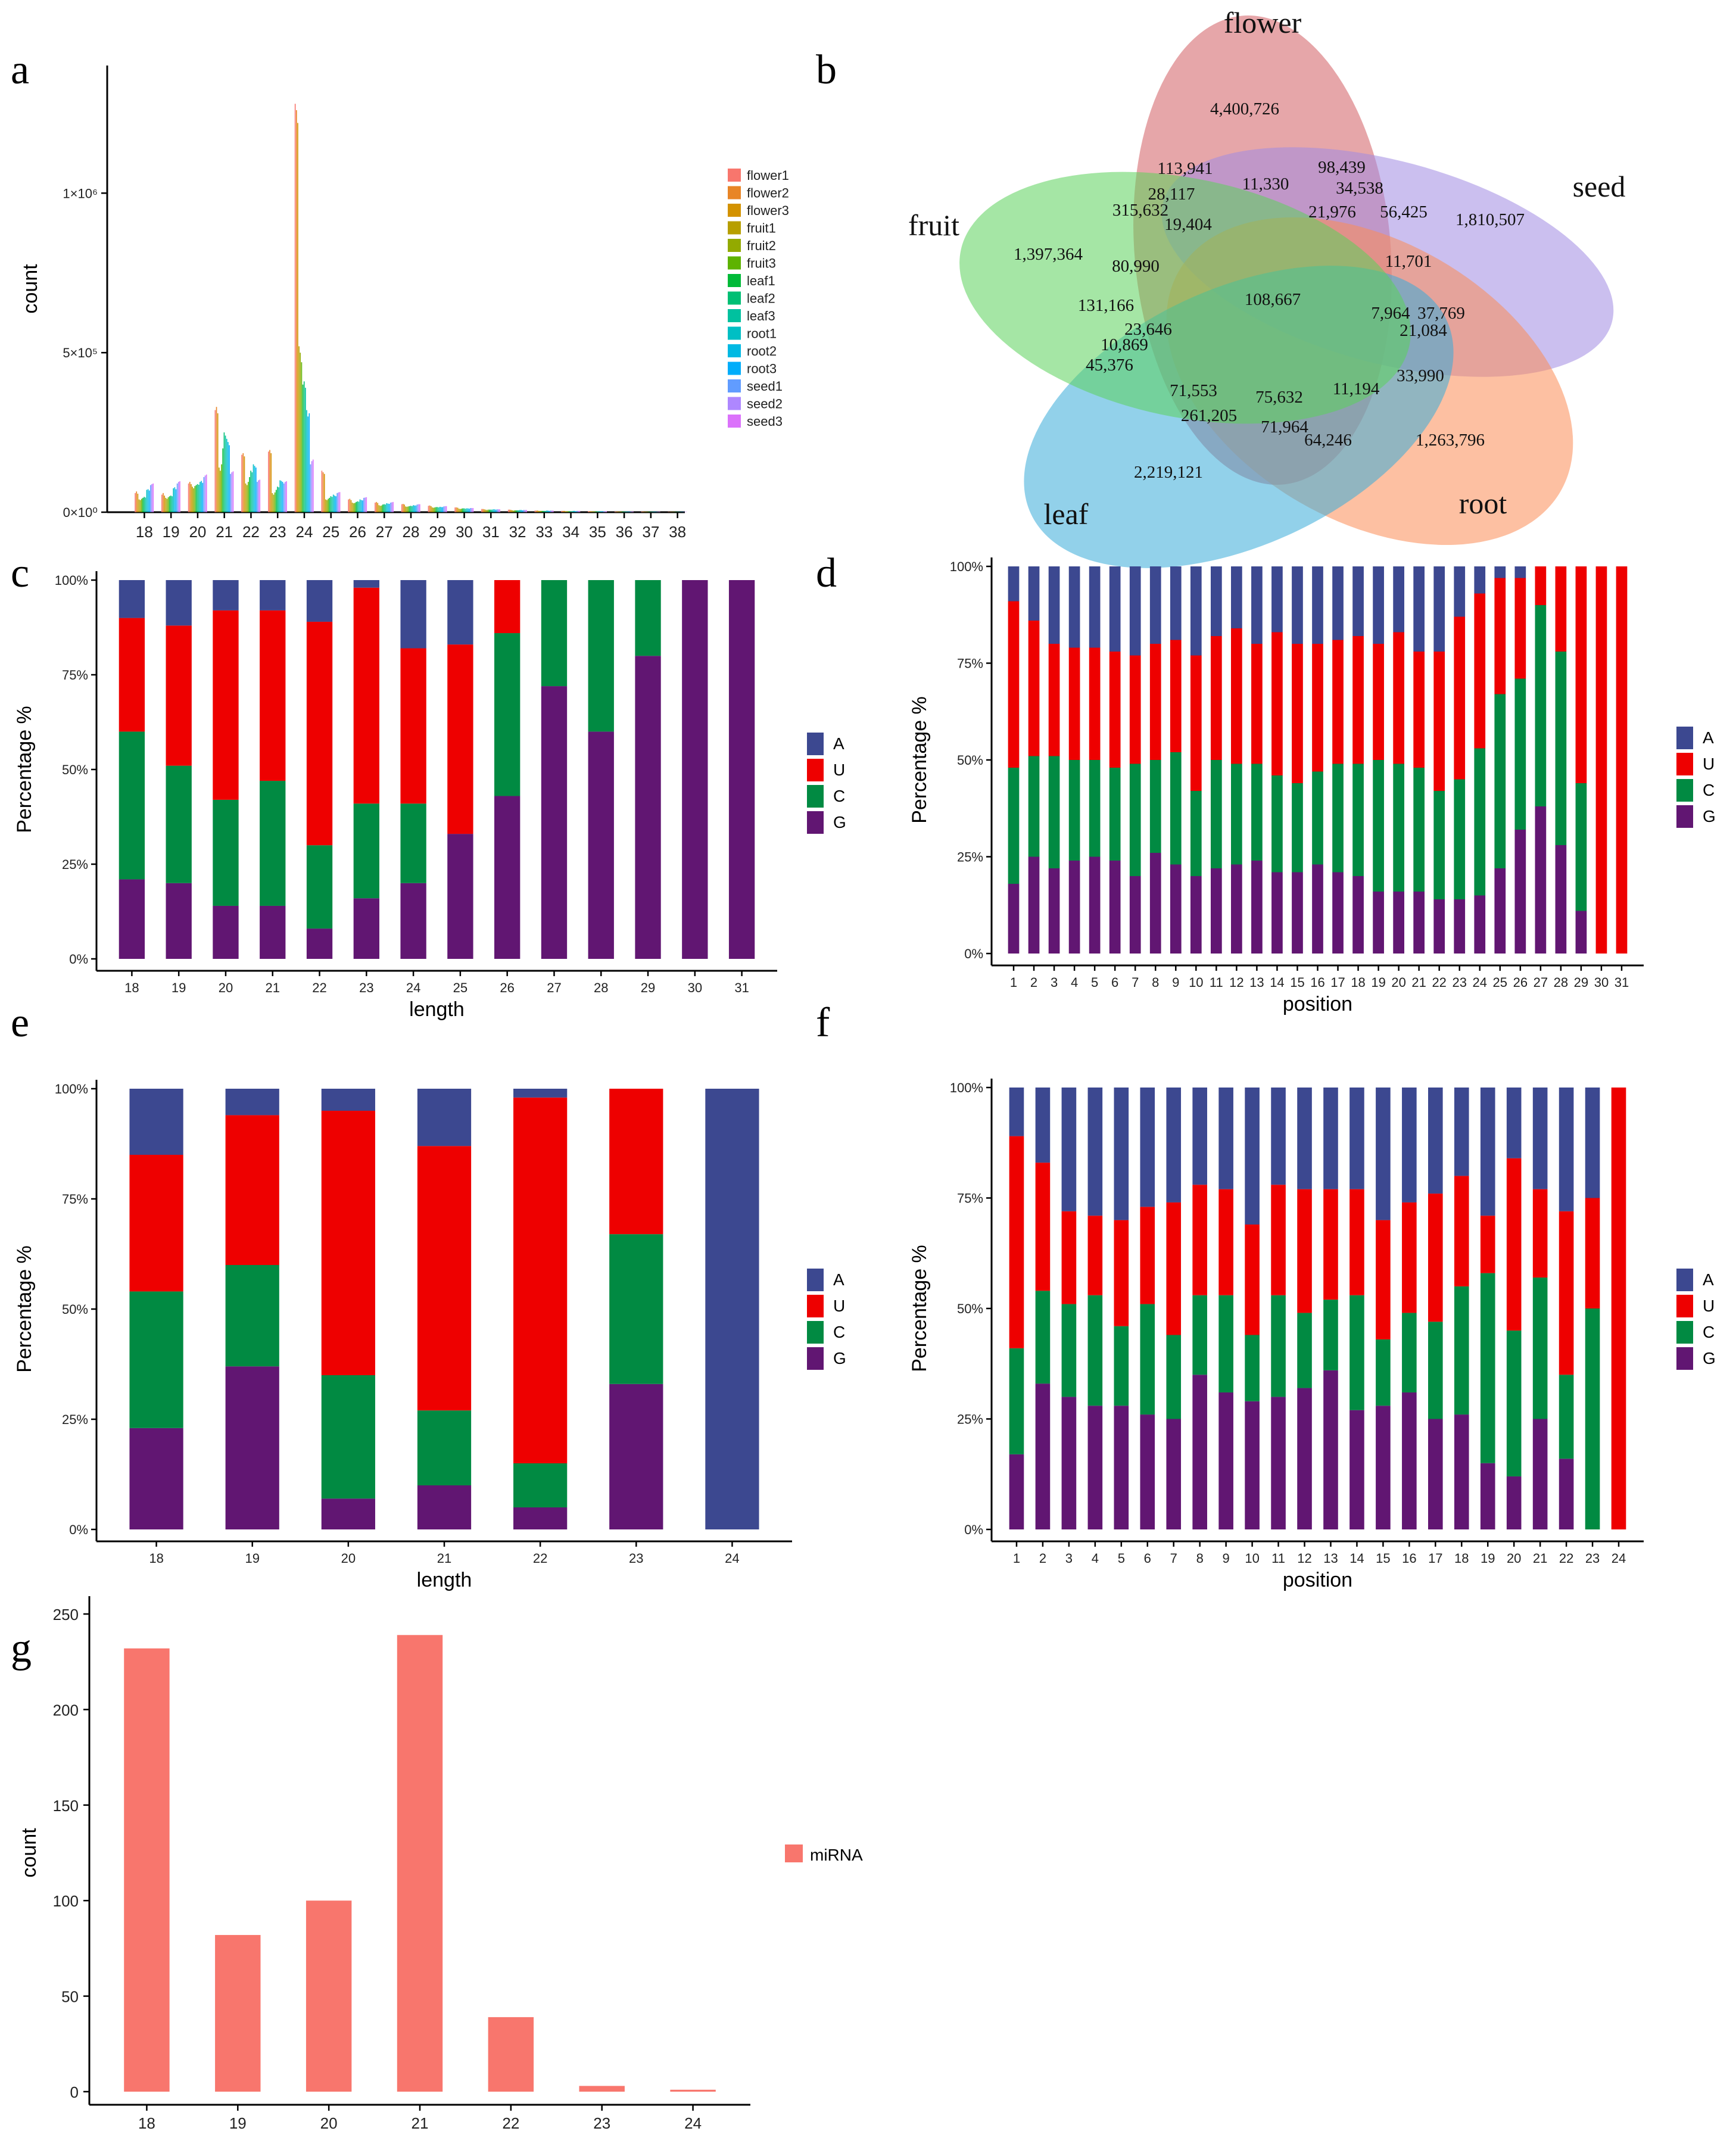  Describe the element at coordinates (597, 532) in the screenshot. I see `a-x-tick-label: 35` at that location.